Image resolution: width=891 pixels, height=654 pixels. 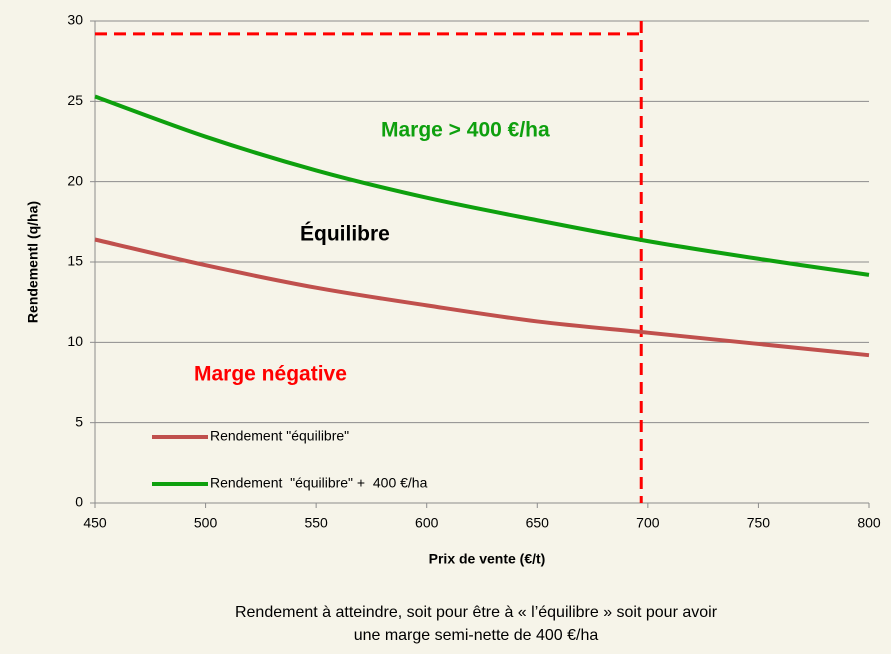 What do you see at coordinates (279, 436) in the screenshot?
I see `legend-label: Rendement "équilibre"` at bounding box center [279, 436].